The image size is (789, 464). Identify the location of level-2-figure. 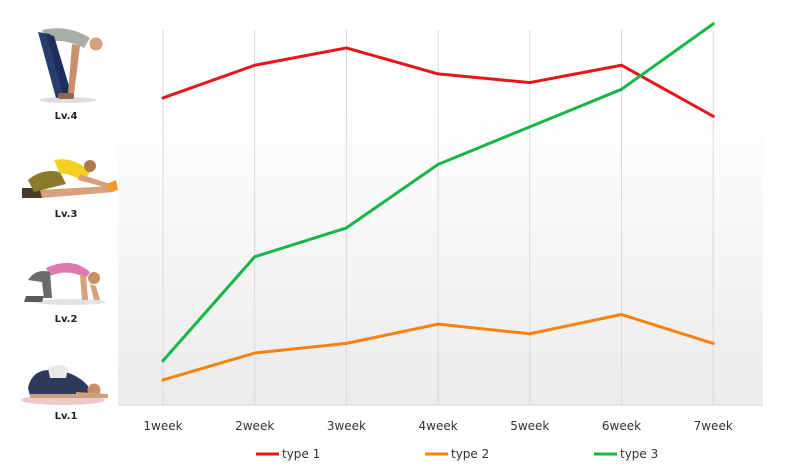
(65, 283).